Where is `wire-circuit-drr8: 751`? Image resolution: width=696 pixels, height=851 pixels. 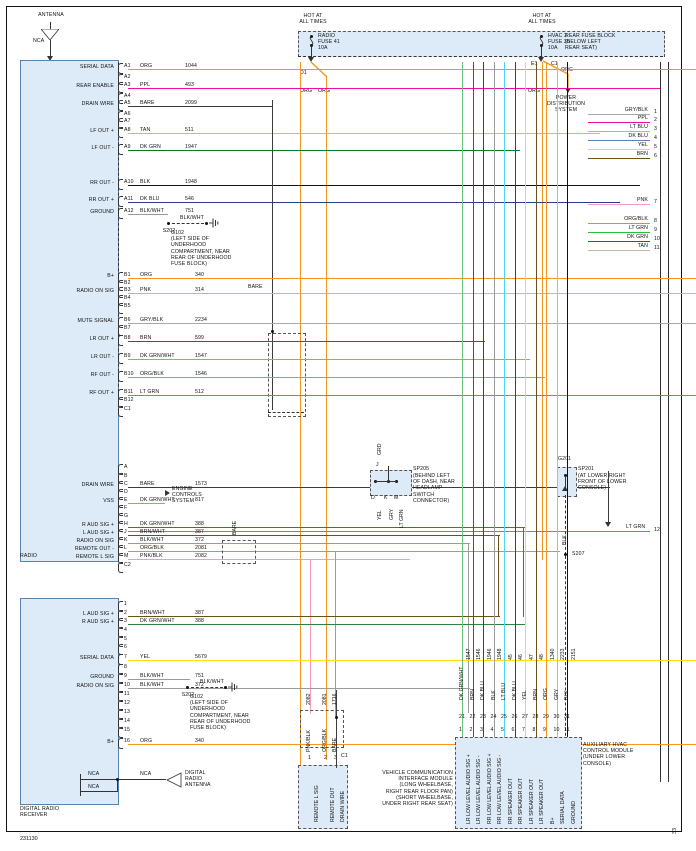 wire-circuit-drr8: 751 is located at coordinates (200, 676).